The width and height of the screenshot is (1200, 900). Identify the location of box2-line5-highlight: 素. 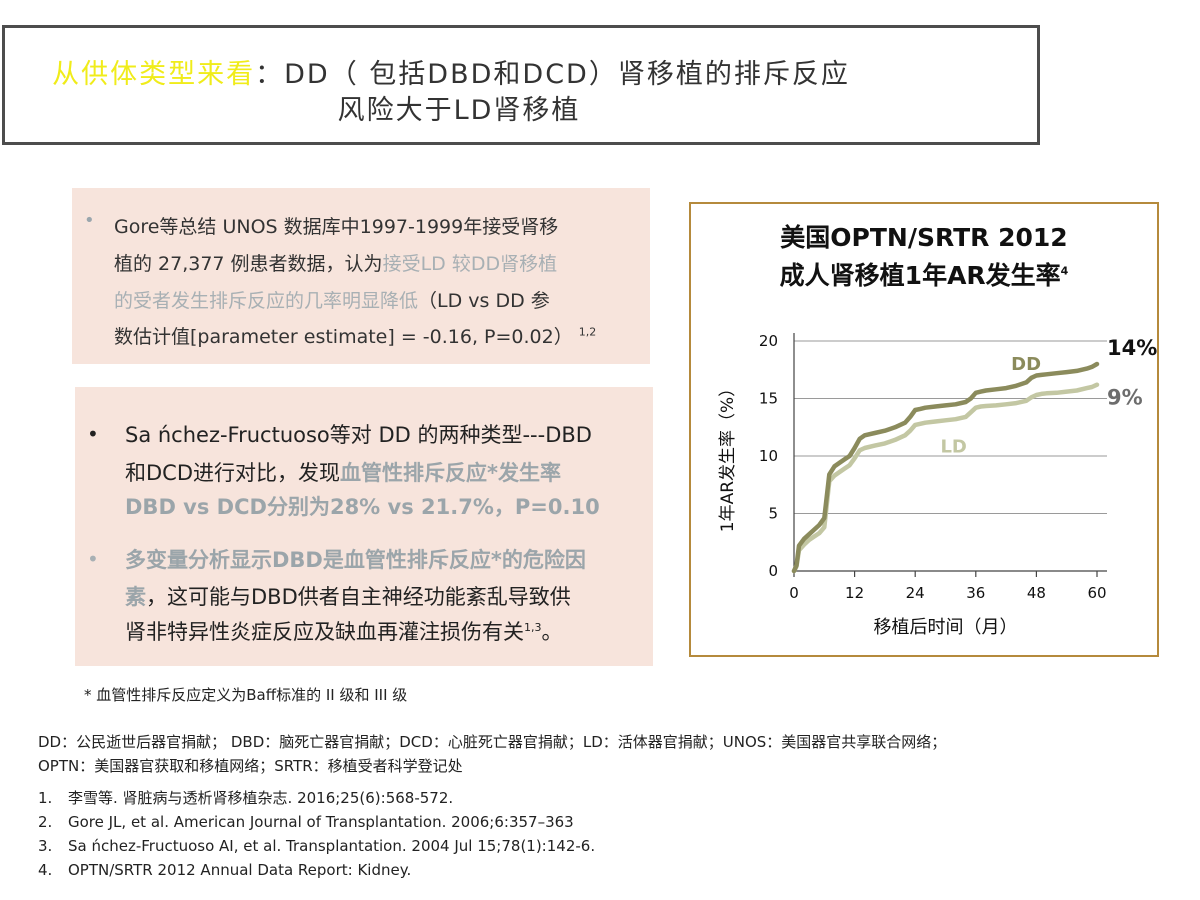
(135, 597).